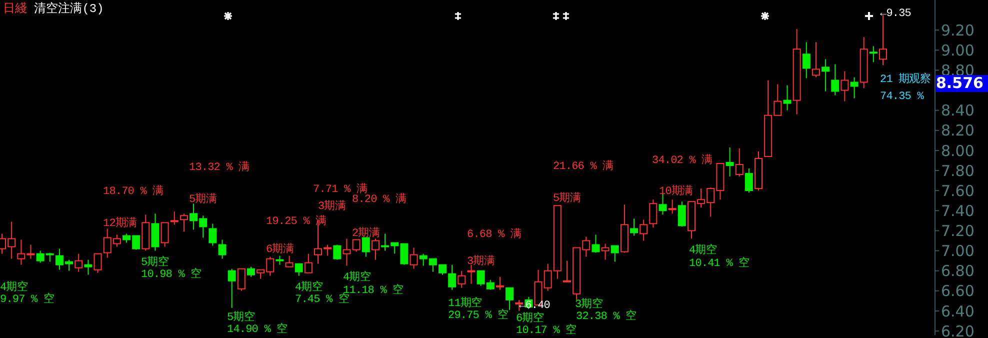 Image resolution: width=988 pixels, height=338 pixels. Describe the element at coordinates (465, 304) in the screenshot. I see `annotation: 11期空` at that location.